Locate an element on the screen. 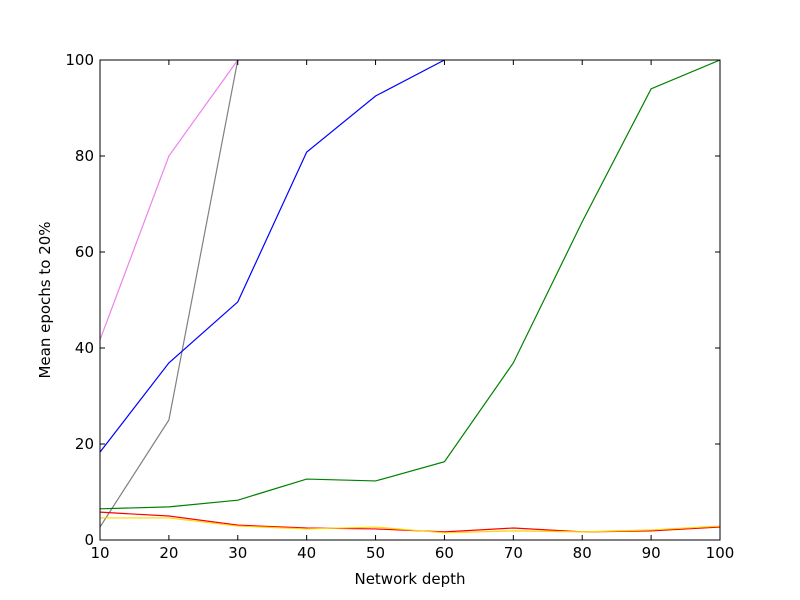  x-tick-label: 20 is located at coordinates (168, 553).